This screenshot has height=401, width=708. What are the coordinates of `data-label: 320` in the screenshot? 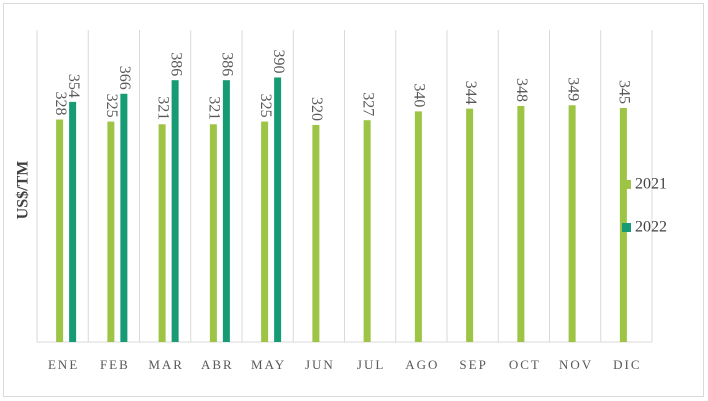 It's located at (316, 109).